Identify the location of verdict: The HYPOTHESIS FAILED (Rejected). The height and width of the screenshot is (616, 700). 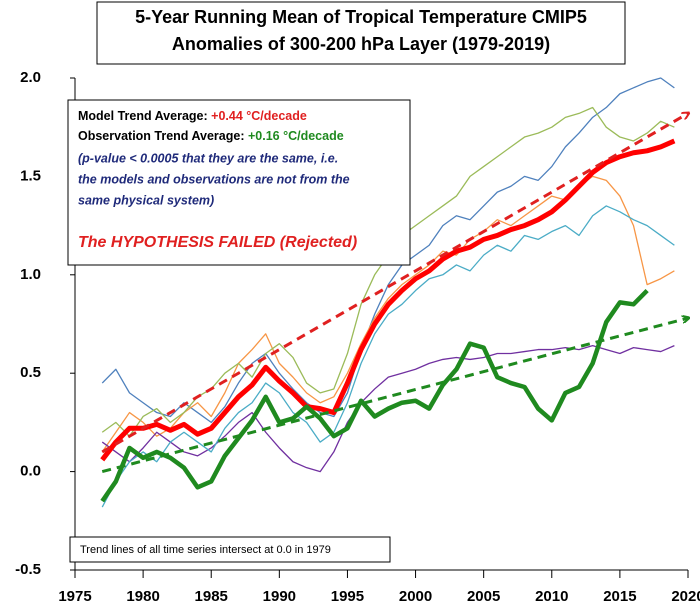
(217, 242).